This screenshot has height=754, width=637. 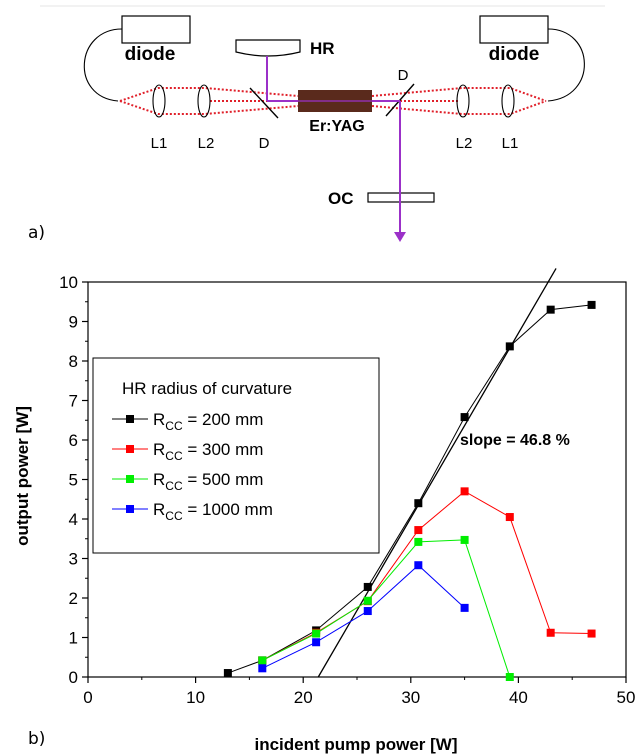 I want to click on legend-label: RCC = 300 mm, so click(x=208, y=451).